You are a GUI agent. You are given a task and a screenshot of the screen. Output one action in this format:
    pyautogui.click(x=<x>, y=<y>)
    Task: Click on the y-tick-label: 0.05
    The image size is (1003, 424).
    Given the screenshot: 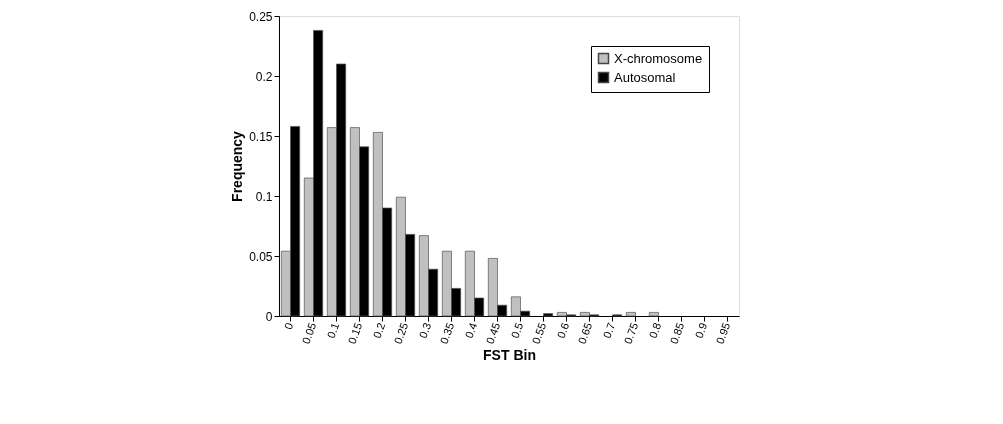 What is the action you would take?
    pyautogui.click(x=261, y=256)
    